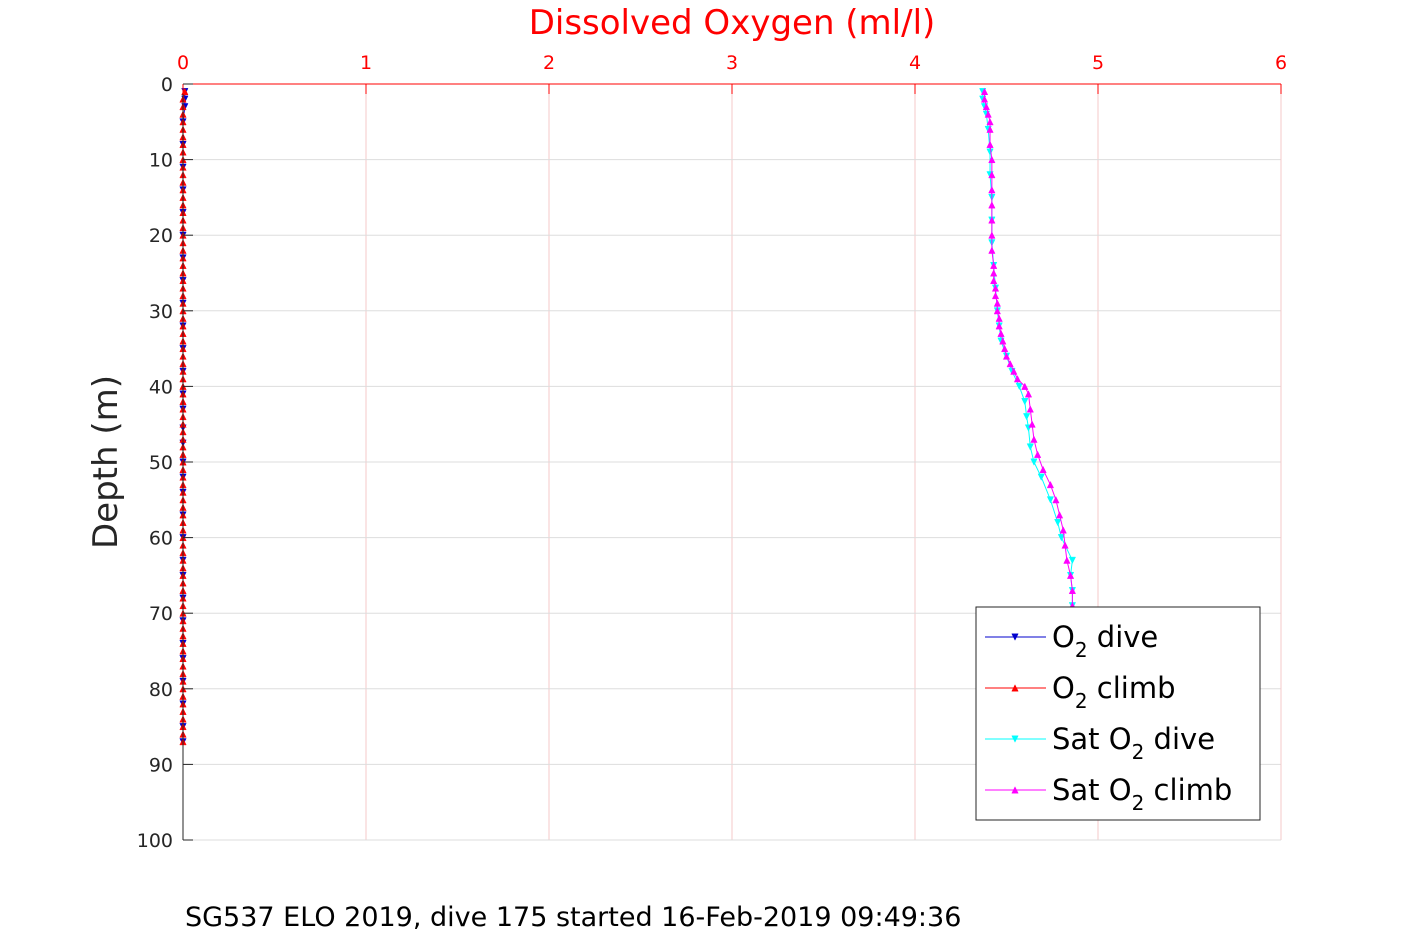  Describe the element at coordinates (167, 85) in the screenshot. I see `y-tick-label: 0` at that location.